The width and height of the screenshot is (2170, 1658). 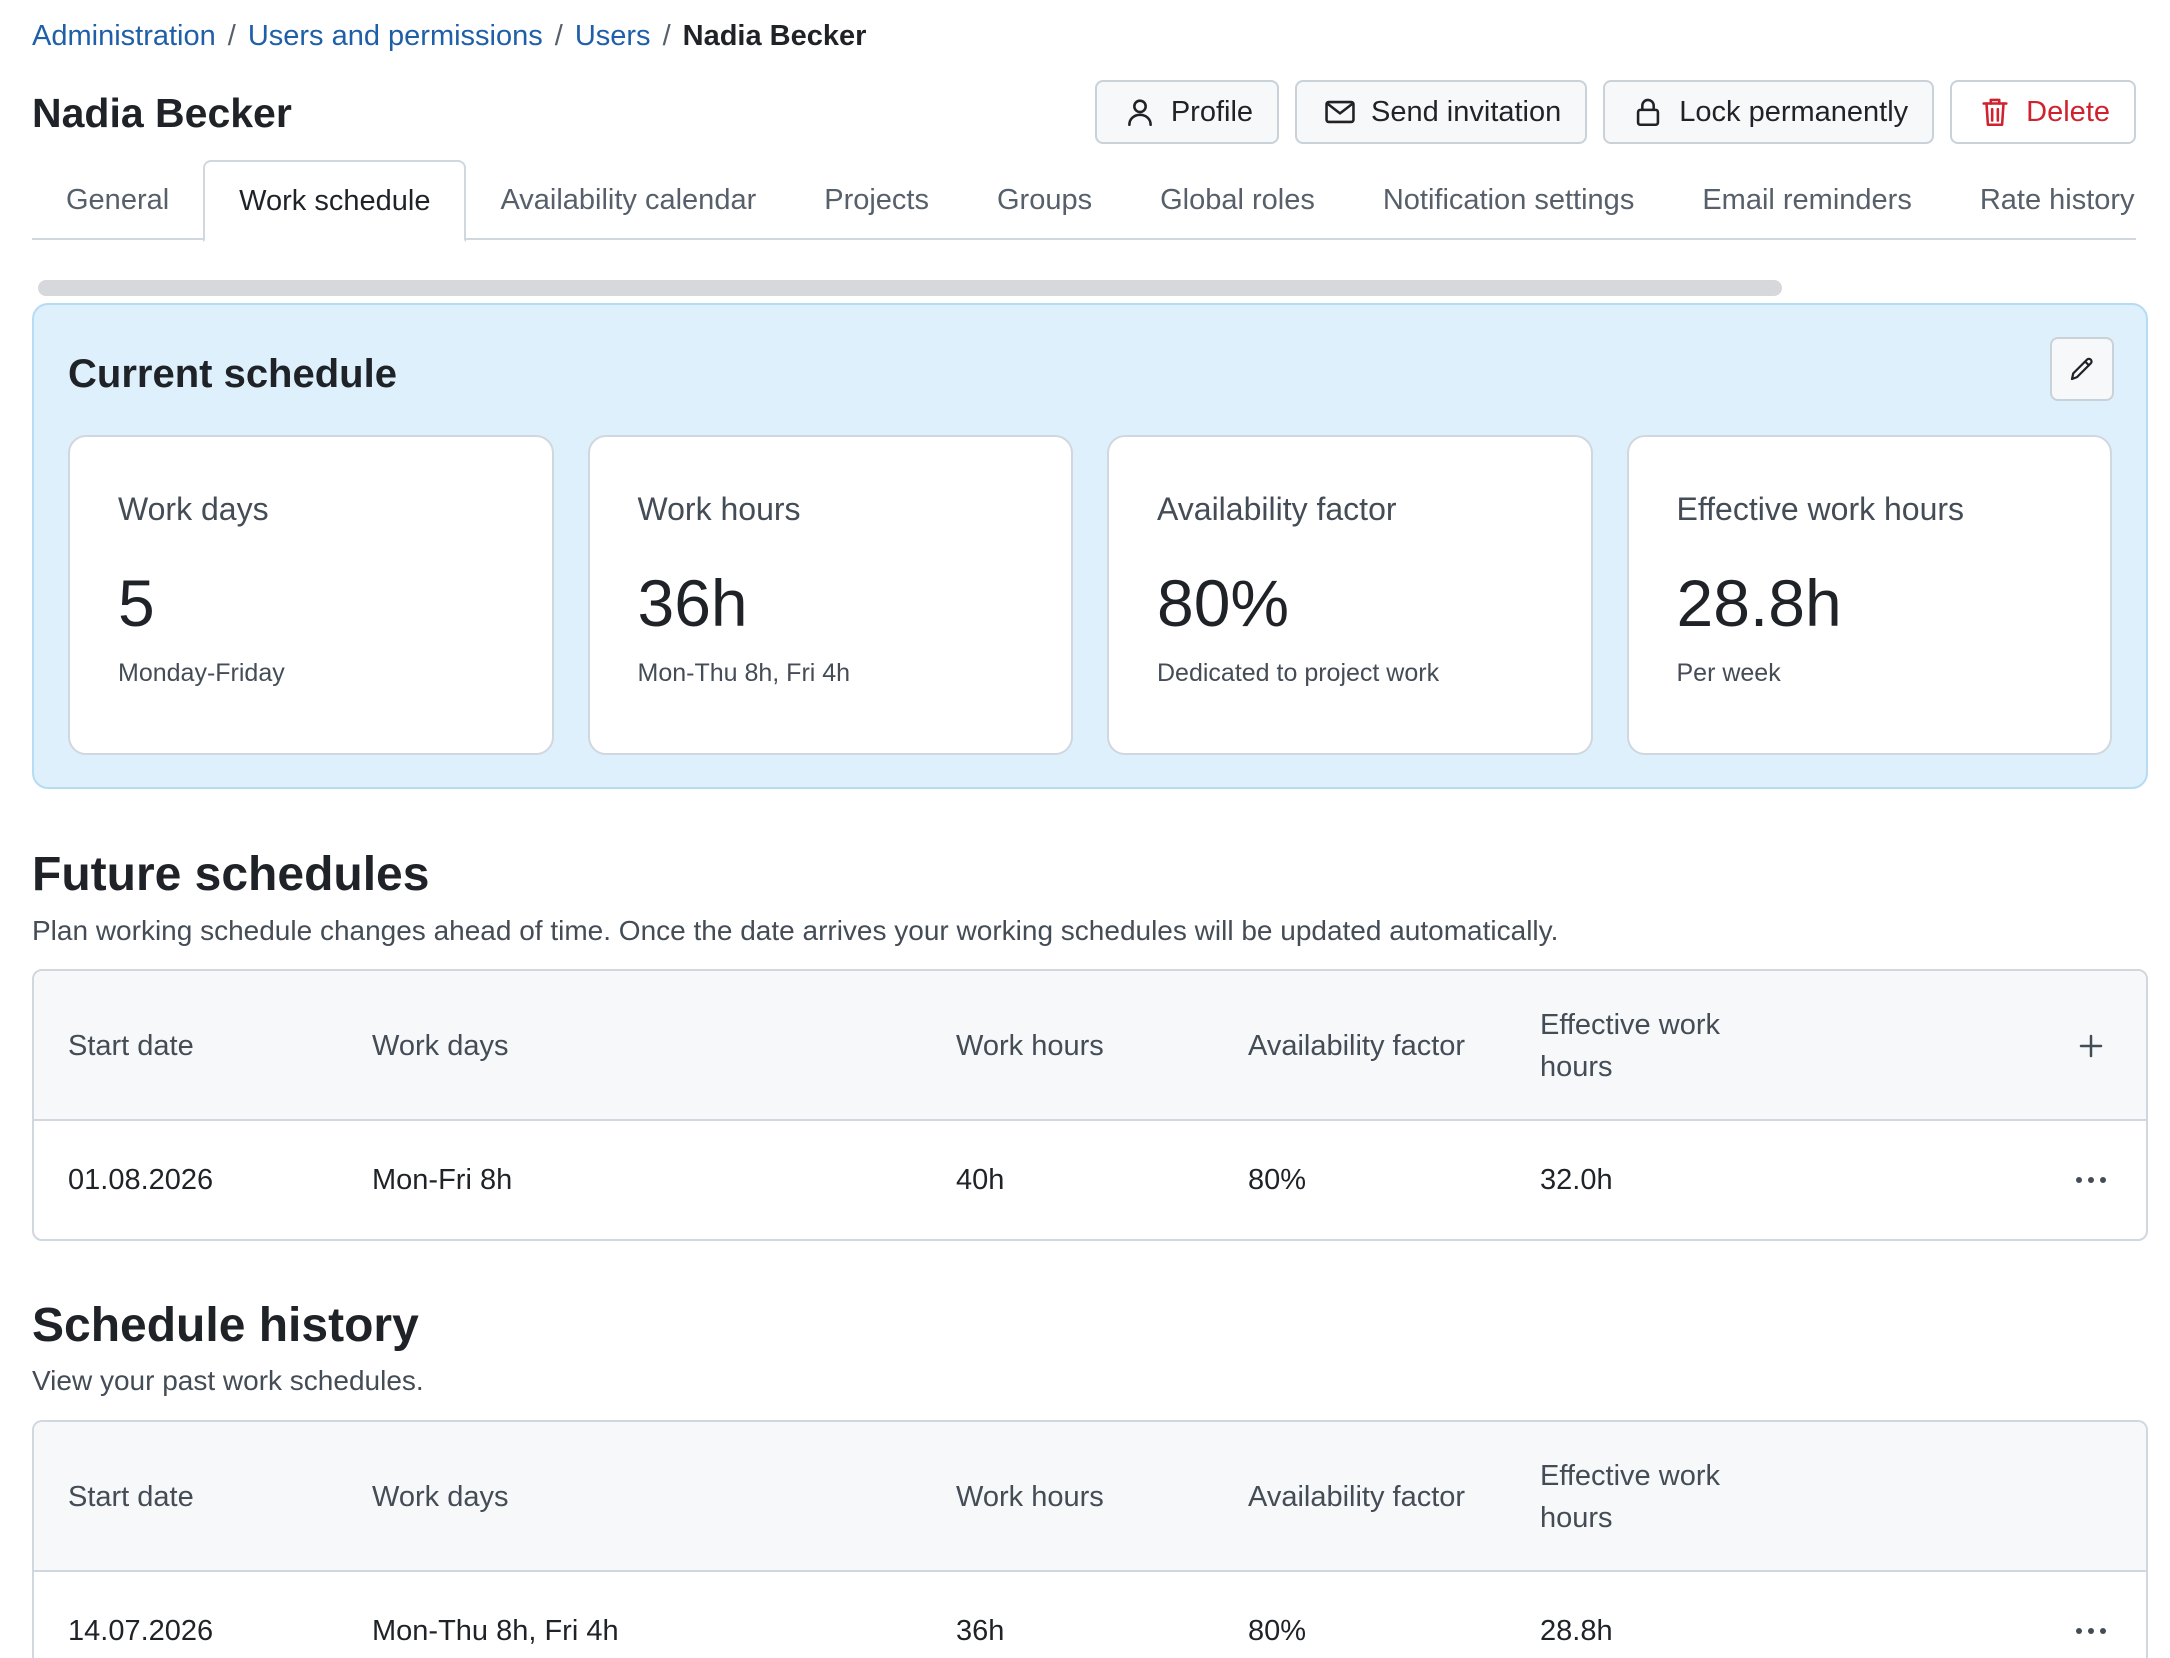 I want to click on card-label: Effective work hours, so click(x=1820, y=509).